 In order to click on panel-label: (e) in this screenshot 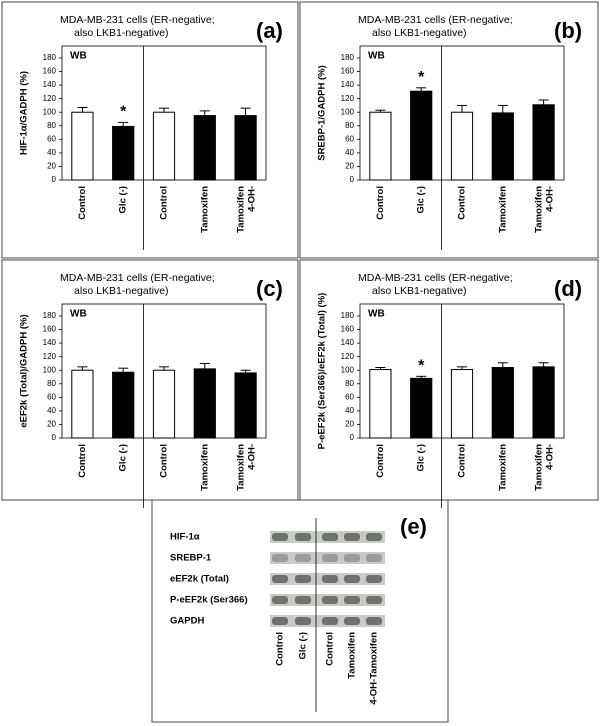, I will do `click(413, 526)`.